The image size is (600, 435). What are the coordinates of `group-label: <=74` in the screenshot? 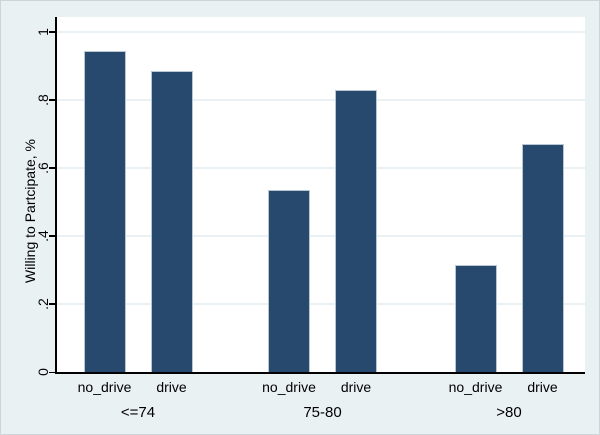 It's located at (138, 412).